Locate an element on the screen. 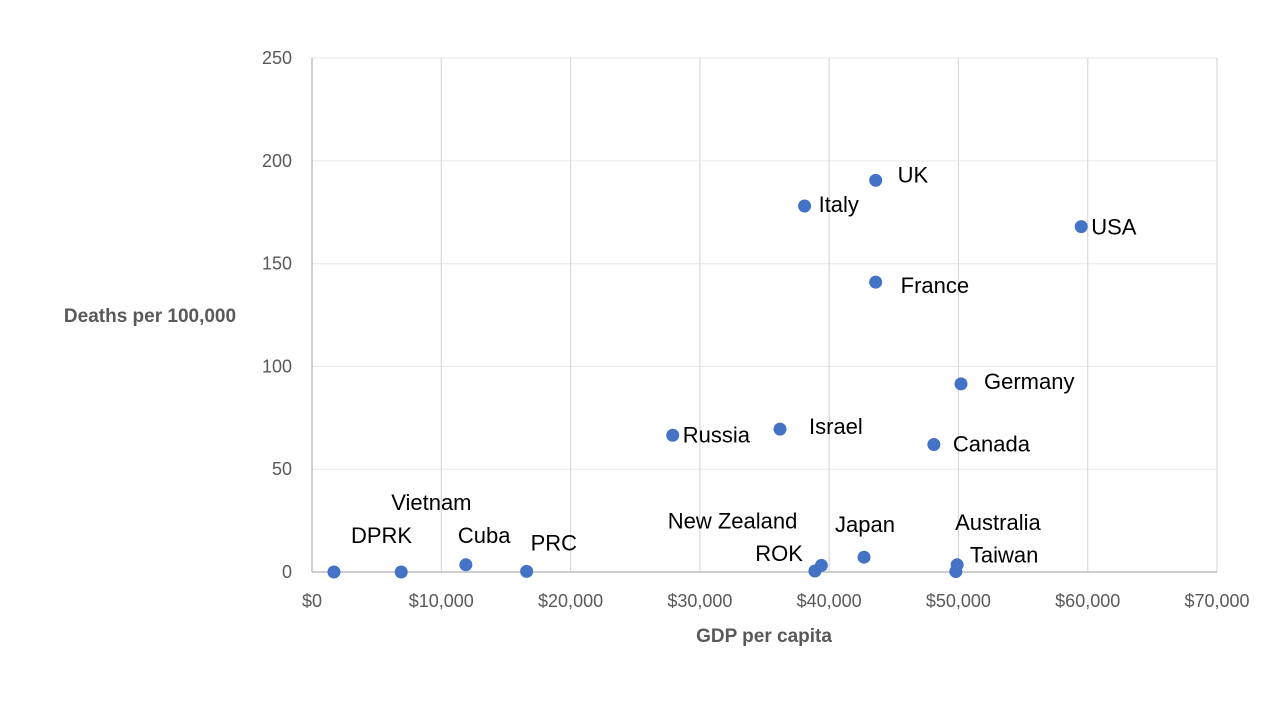  data-label-australia: Australia is located at coordinates (998, 522).